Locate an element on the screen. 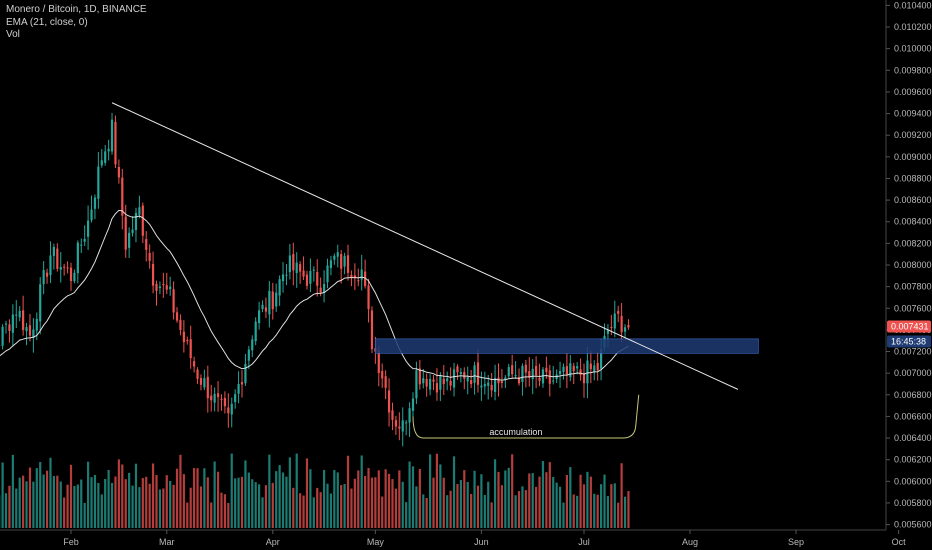 This screenshot has width=932, height=550. price-tick-label: 0.007600 is located at coordinates (913, 308).